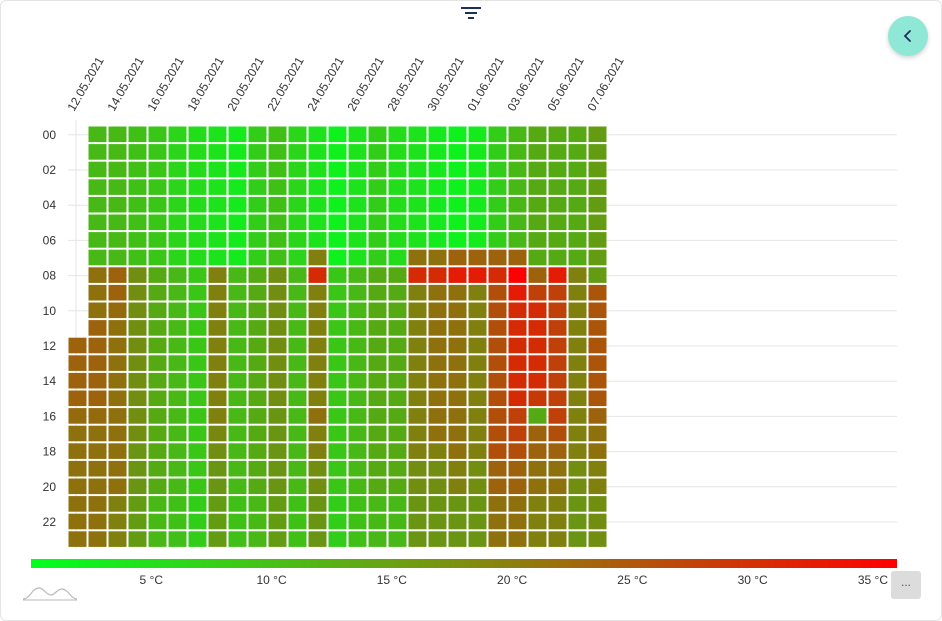 This screenshot has height=621, width=942. What do you see at coordinates (165, 83) in the screenshot?
I see `x-tick-label: 16.05.2021` at bounding box center [165, 83].